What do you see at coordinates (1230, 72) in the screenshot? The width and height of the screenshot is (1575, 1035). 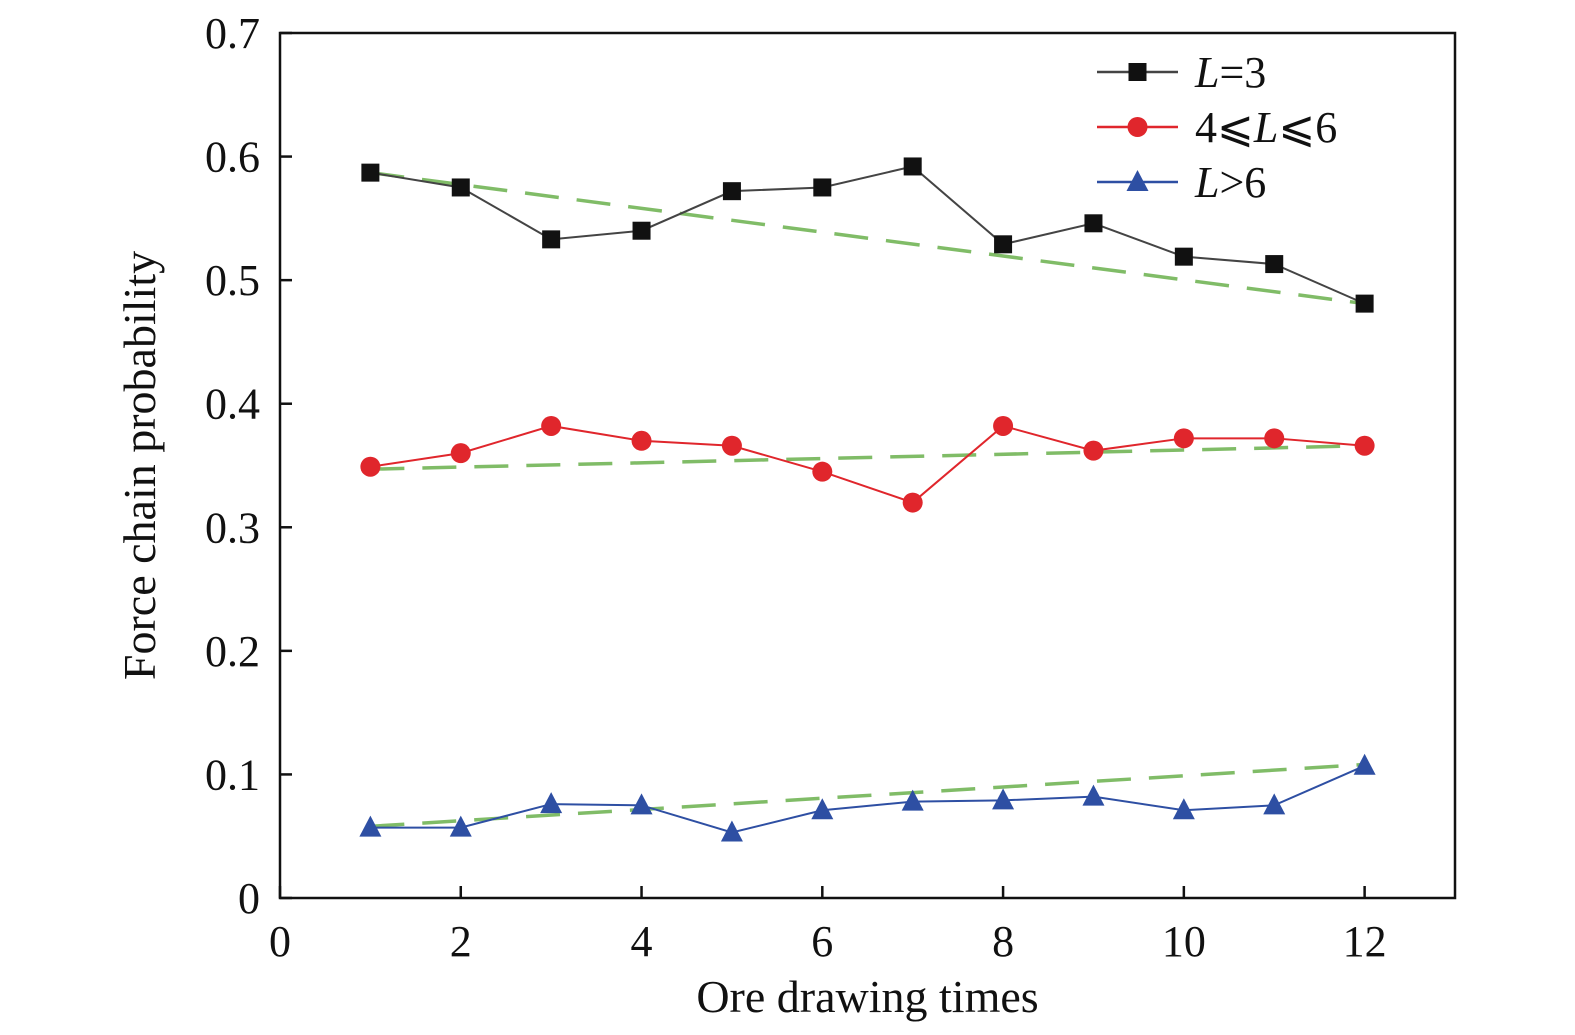 I see `legend-label: L=3` at bounding box center [1230, 72].